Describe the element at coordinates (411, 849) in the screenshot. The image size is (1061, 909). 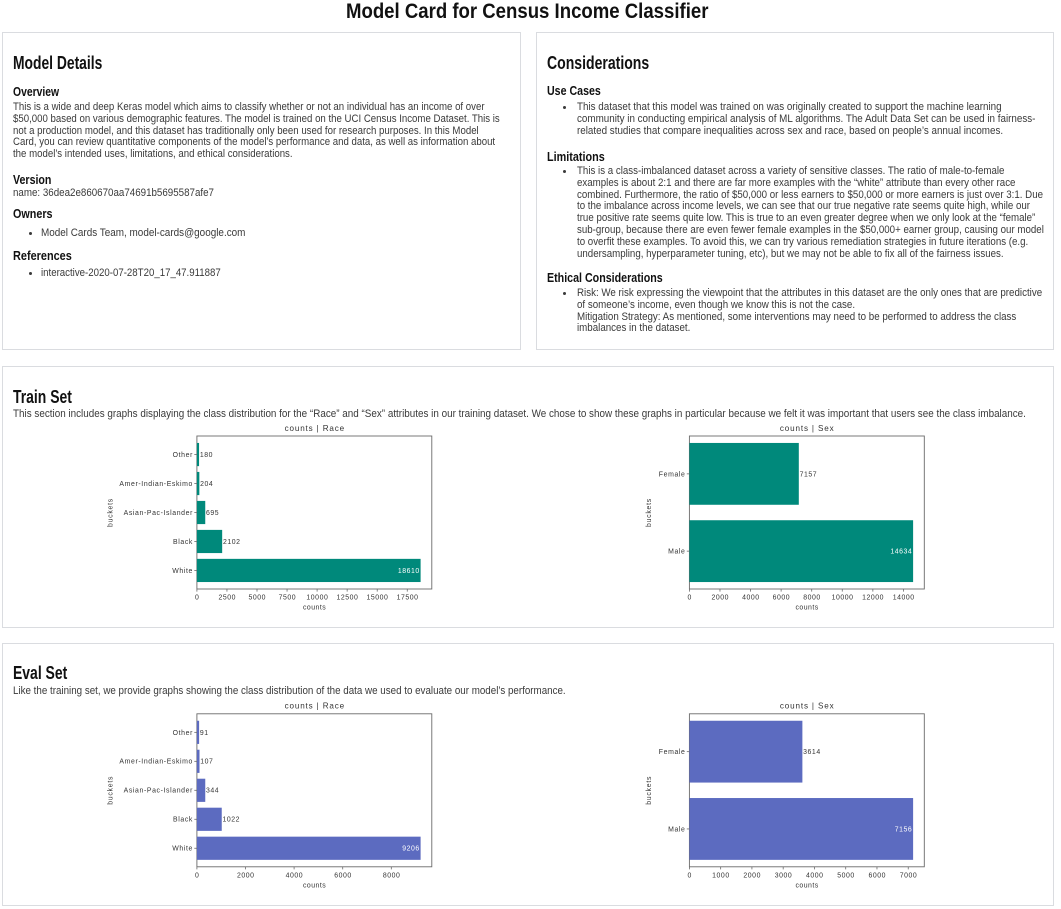
I see `svg-text: 9206` at that location.